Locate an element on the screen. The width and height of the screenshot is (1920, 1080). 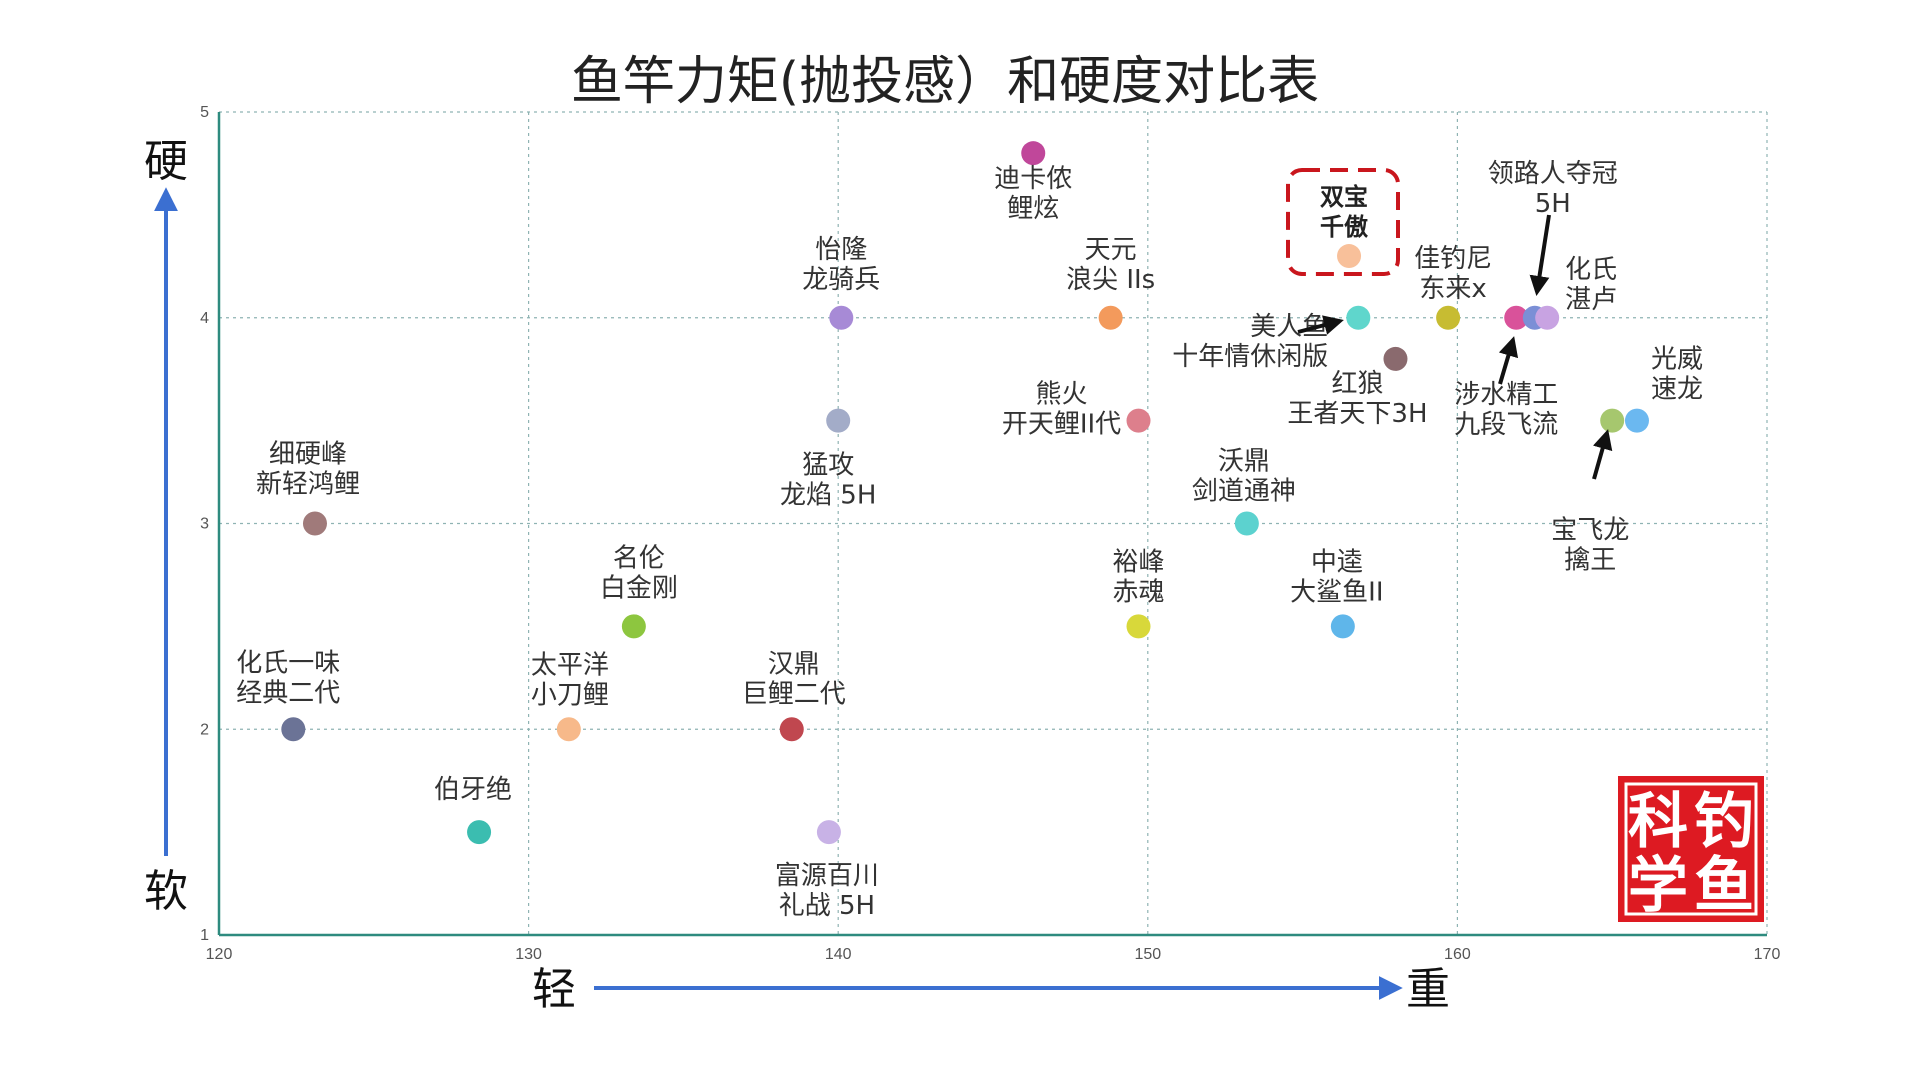
callout-arrow-sheshui is located at coordinates (1508, 360).